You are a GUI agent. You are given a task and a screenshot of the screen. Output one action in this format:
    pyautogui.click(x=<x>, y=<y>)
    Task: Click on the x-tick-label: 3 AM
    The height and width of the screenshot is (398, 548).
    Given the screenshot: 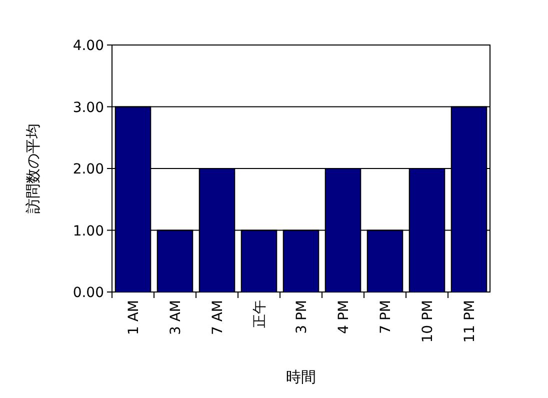 What is the action you would take?
    pyautogui.click(x=176, y=318)
    